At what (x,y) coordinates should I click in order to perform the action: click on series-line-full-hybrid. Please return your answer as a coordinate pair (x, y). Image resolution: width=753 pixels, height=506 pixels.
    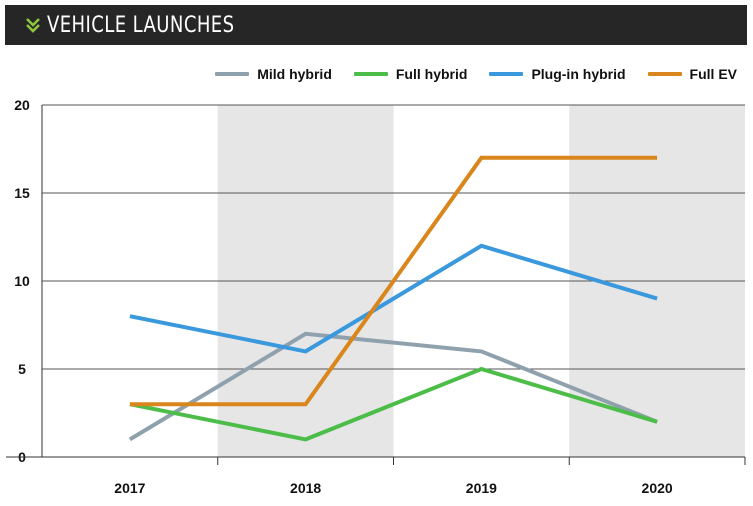
    Looking at the image, I should click on (393, 404).